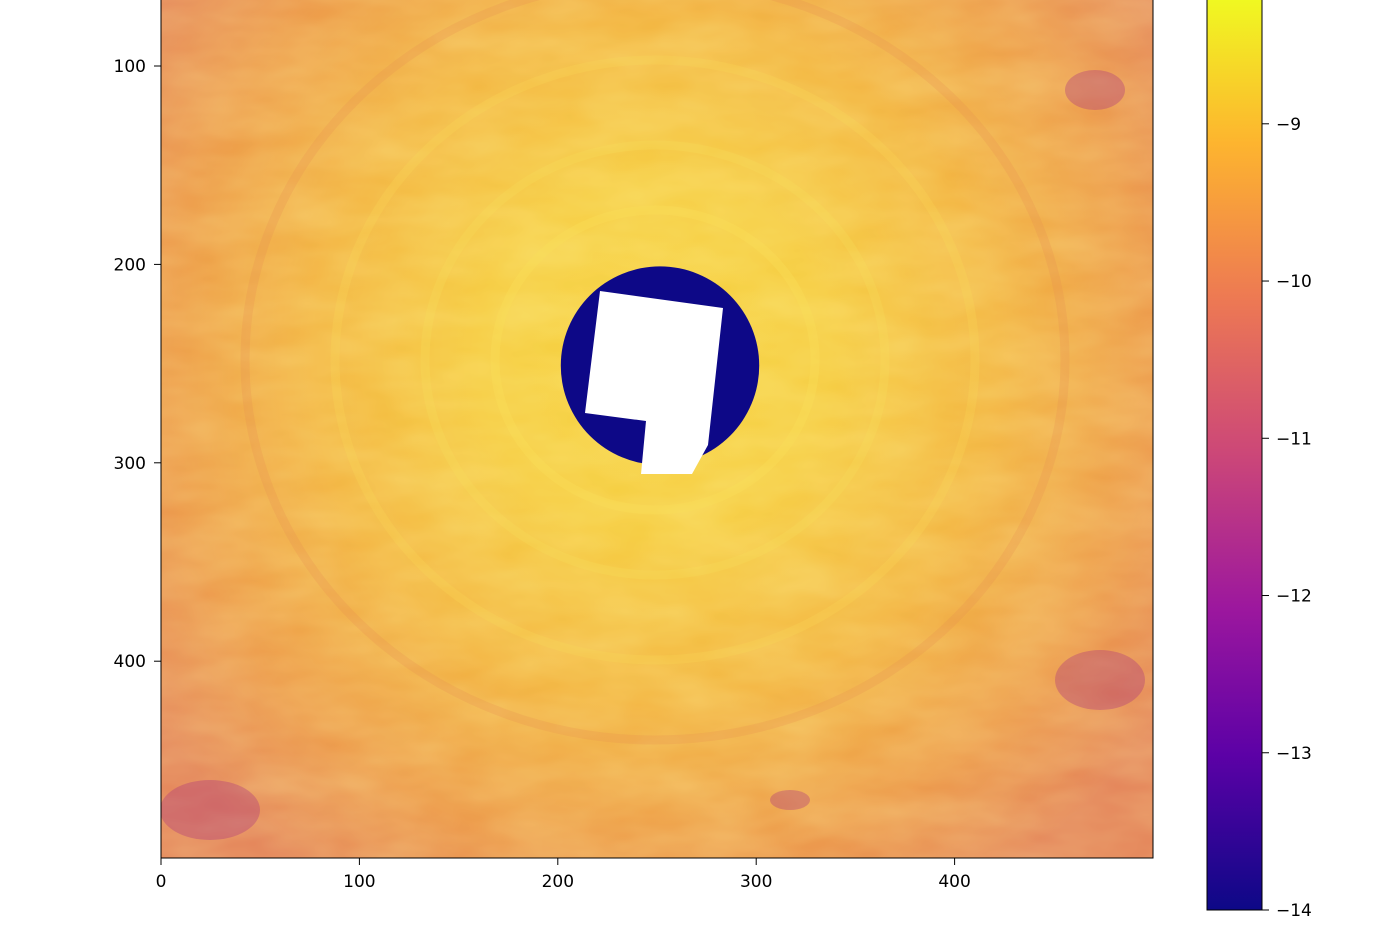 Image resolution: width=1400 pixels, height=936 pixels. I want to click on colorbar-tick-label: −13, so click(1294, 754).